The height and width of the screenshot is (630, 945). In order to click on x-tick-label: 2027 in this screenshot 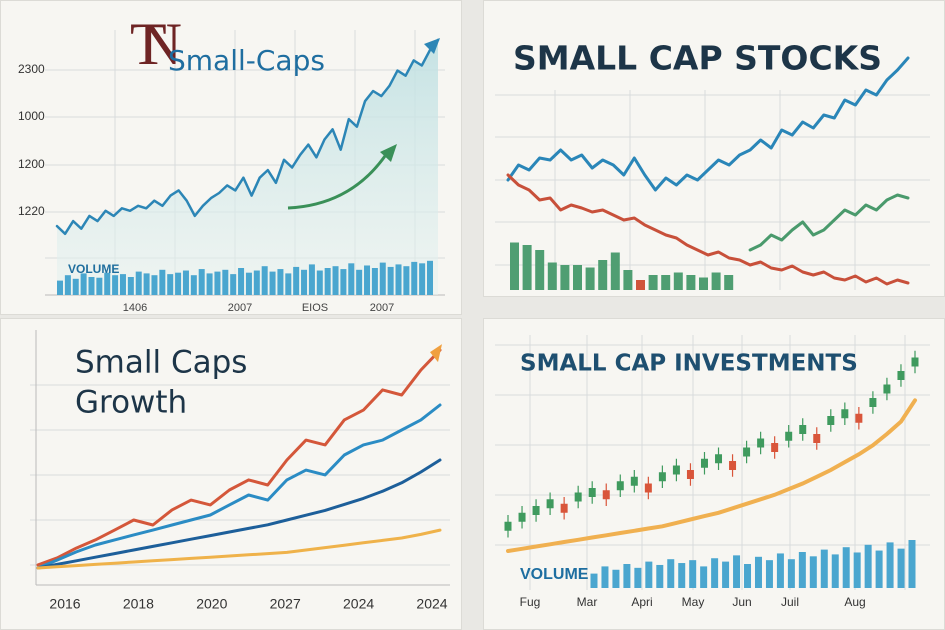, I will do `click(285, 604)`.